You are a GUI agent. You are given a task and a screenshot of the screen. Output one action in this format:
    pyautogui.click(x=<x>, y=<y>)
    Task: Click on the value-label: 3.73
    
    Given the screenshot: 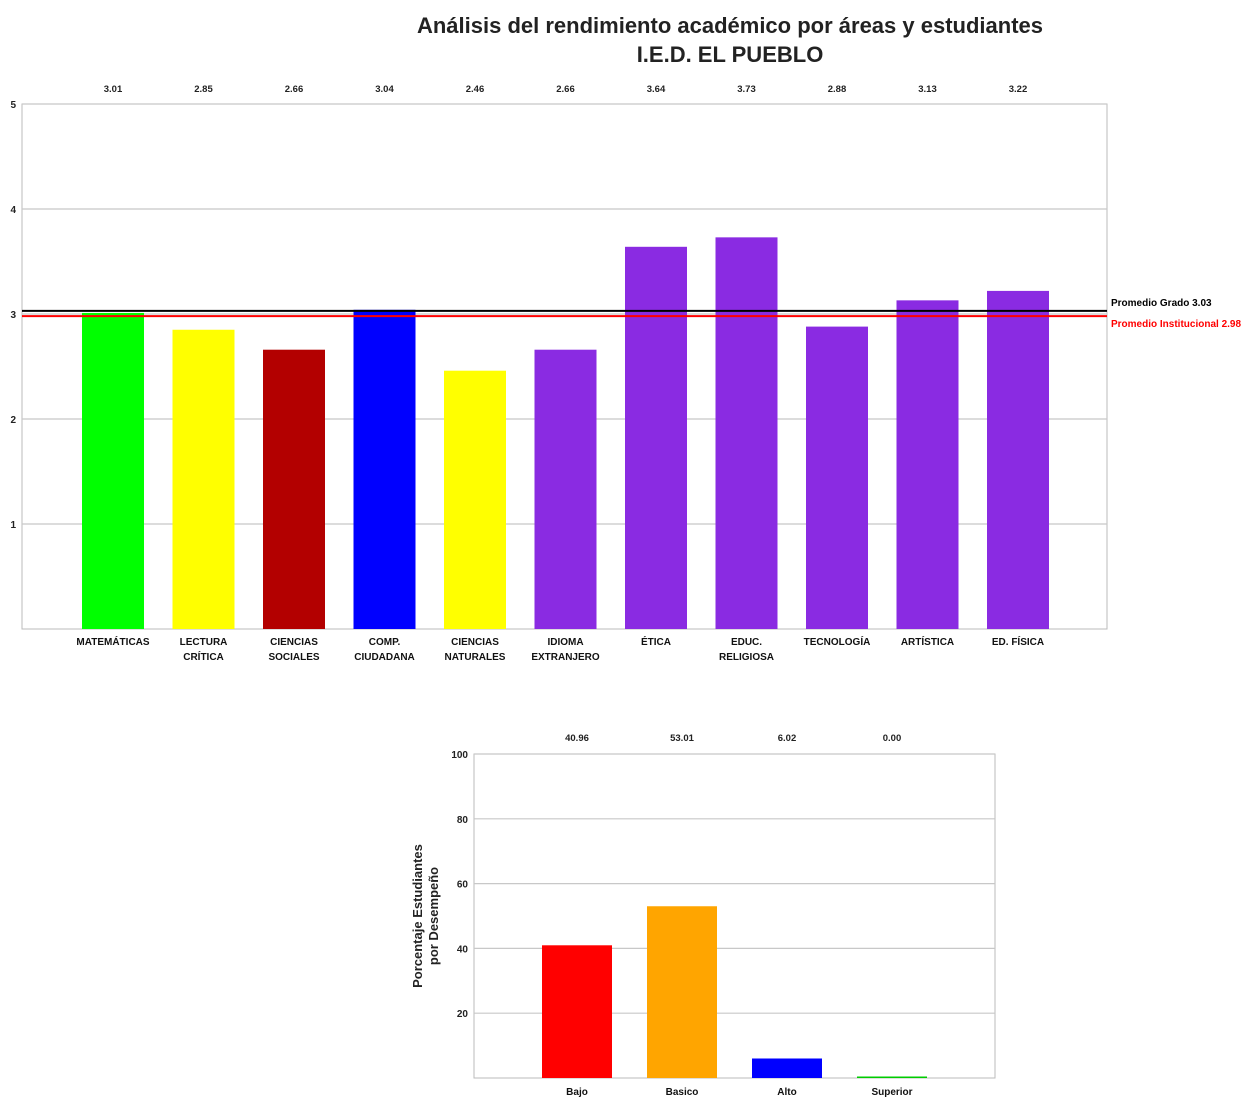 What is the action you would take?
    pyautogui.click(x=746, y=89)
    